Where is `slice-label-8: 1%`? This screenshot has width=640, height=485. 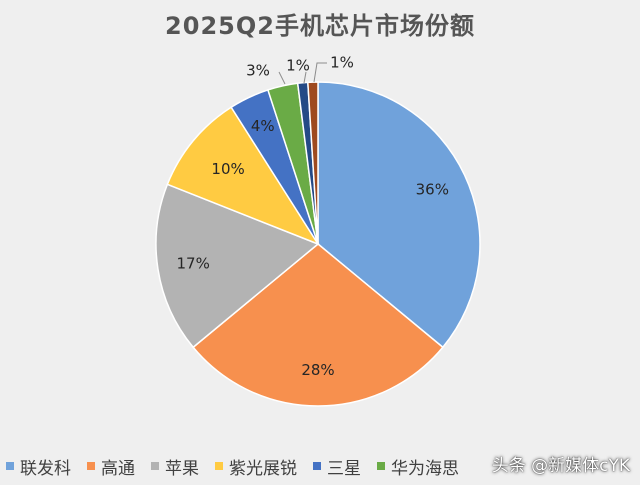
slice-label-8: 1% is located at coordinates (342, 63).